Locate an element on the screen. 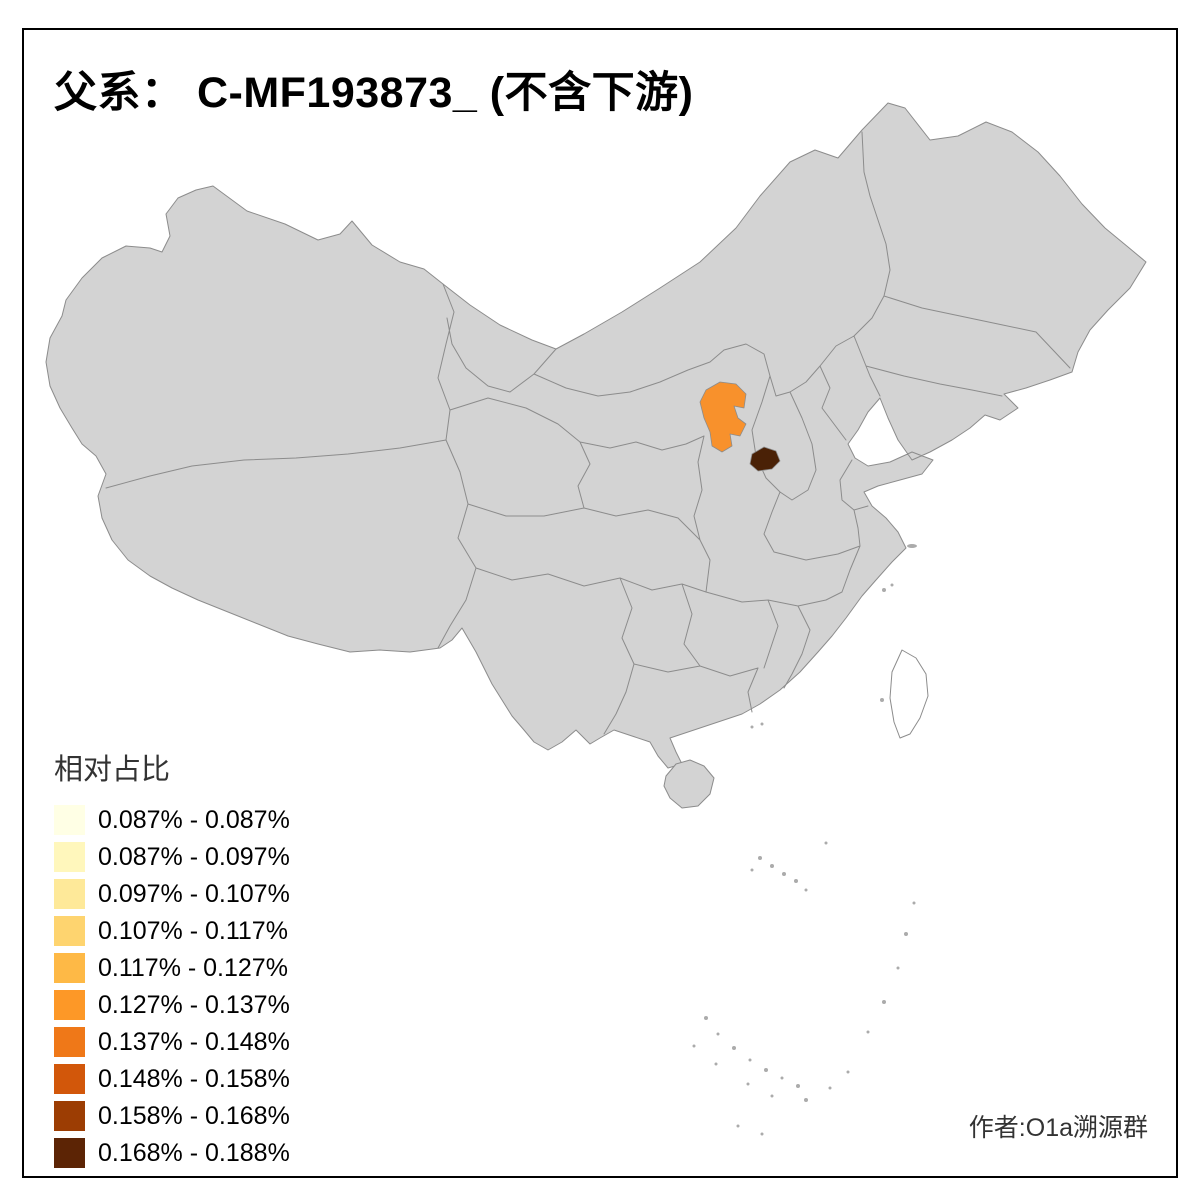 The image size is (1200, 1200). legend-item: 0.087% - 0.097% is located at coordinates (172, 857).